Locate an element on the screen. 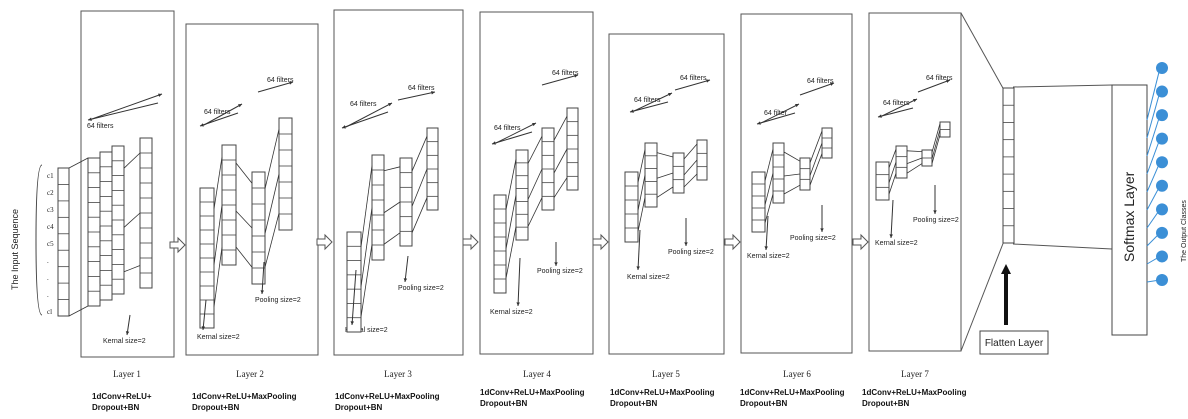  layer-7-columns is located at coordinates (913, 159).